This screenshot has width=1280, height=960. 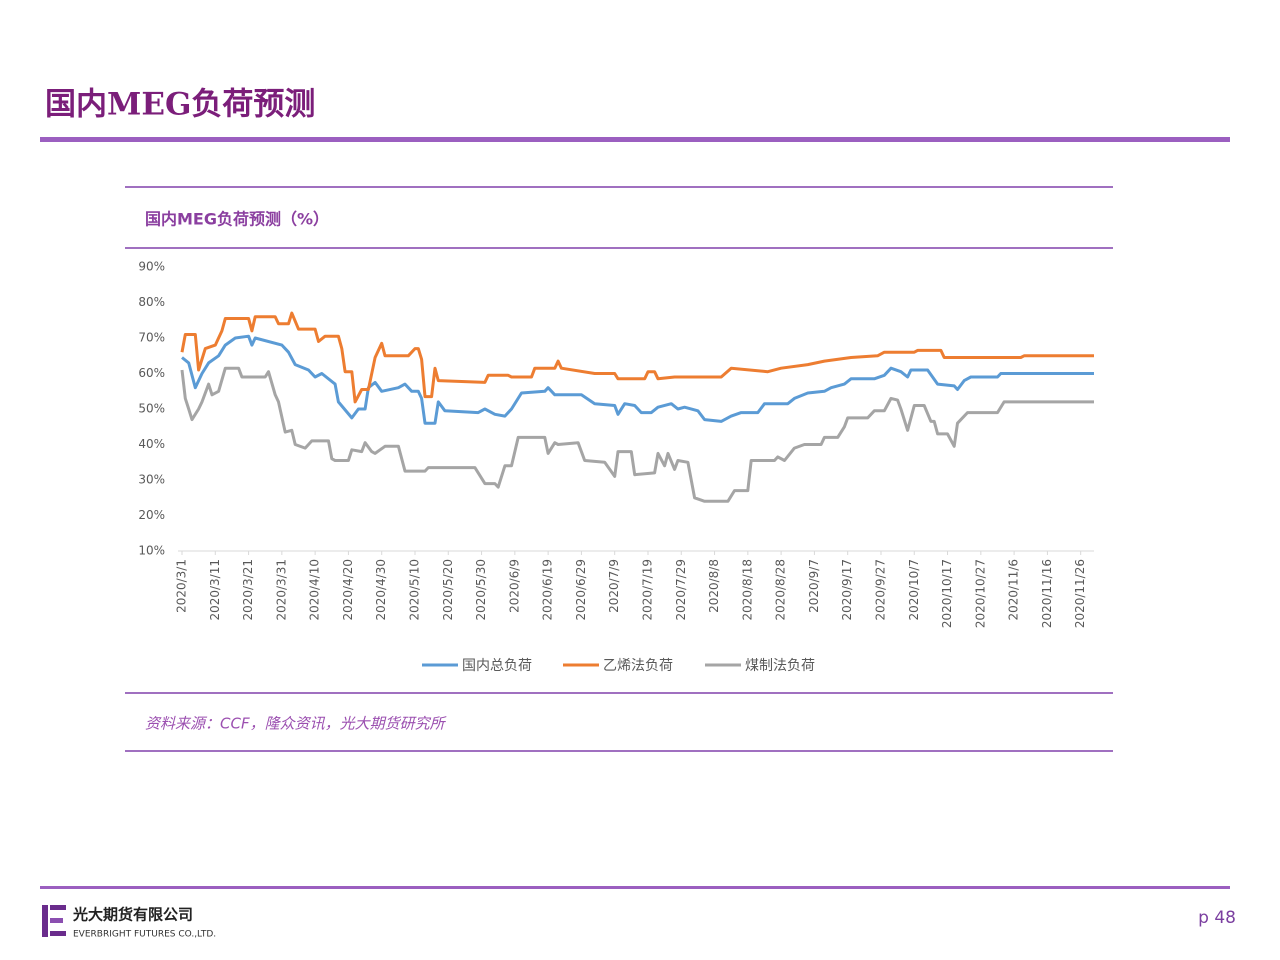 What do you see at coordinates (614, 586) in the screenshot?
I see `x-tick-label: 2020/7/9` at bounding box center [614, 586].